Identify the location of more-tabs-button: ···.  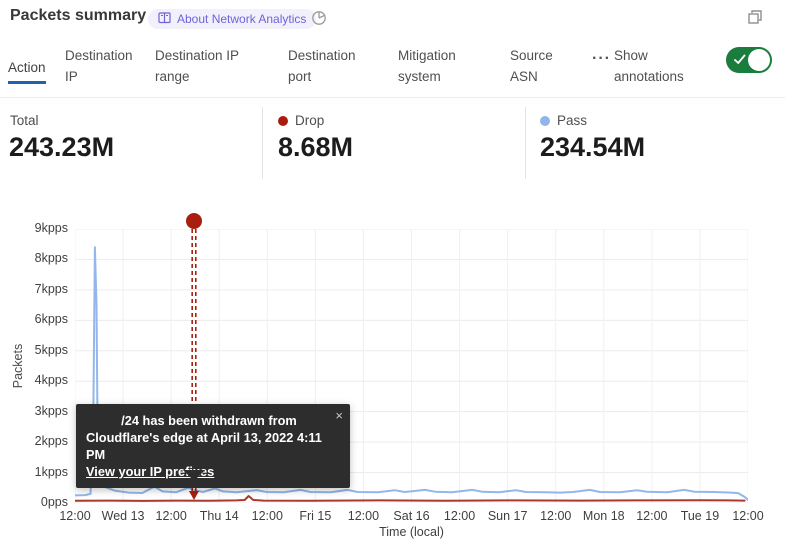
(601, 58).